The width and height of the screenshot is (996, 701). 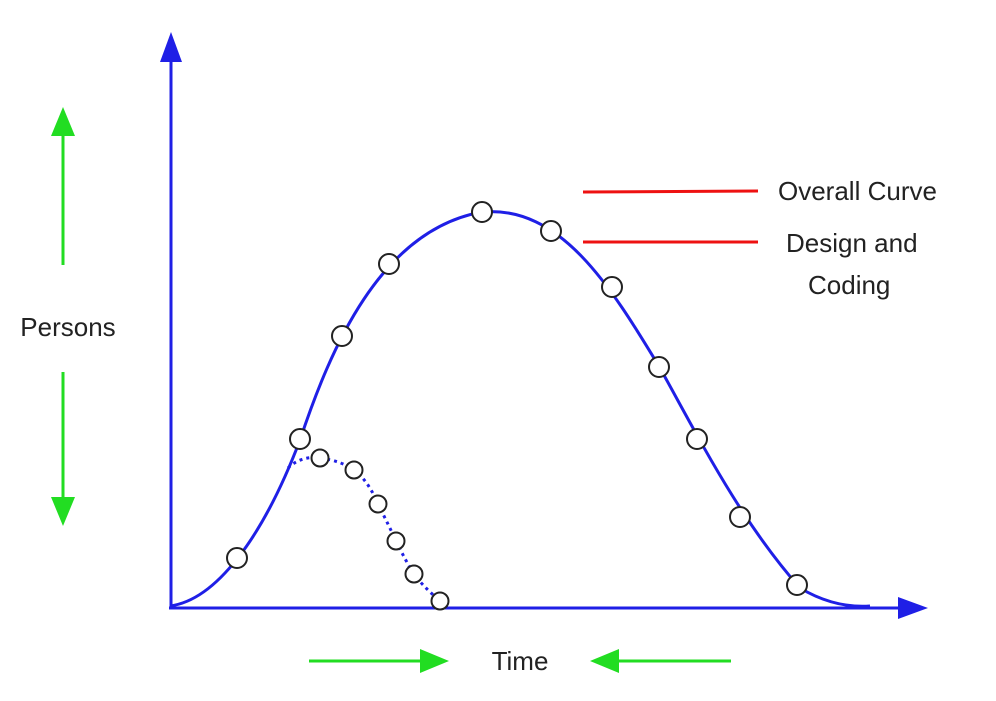 I want to click on persons-indicator, so click(x=63, y=316).